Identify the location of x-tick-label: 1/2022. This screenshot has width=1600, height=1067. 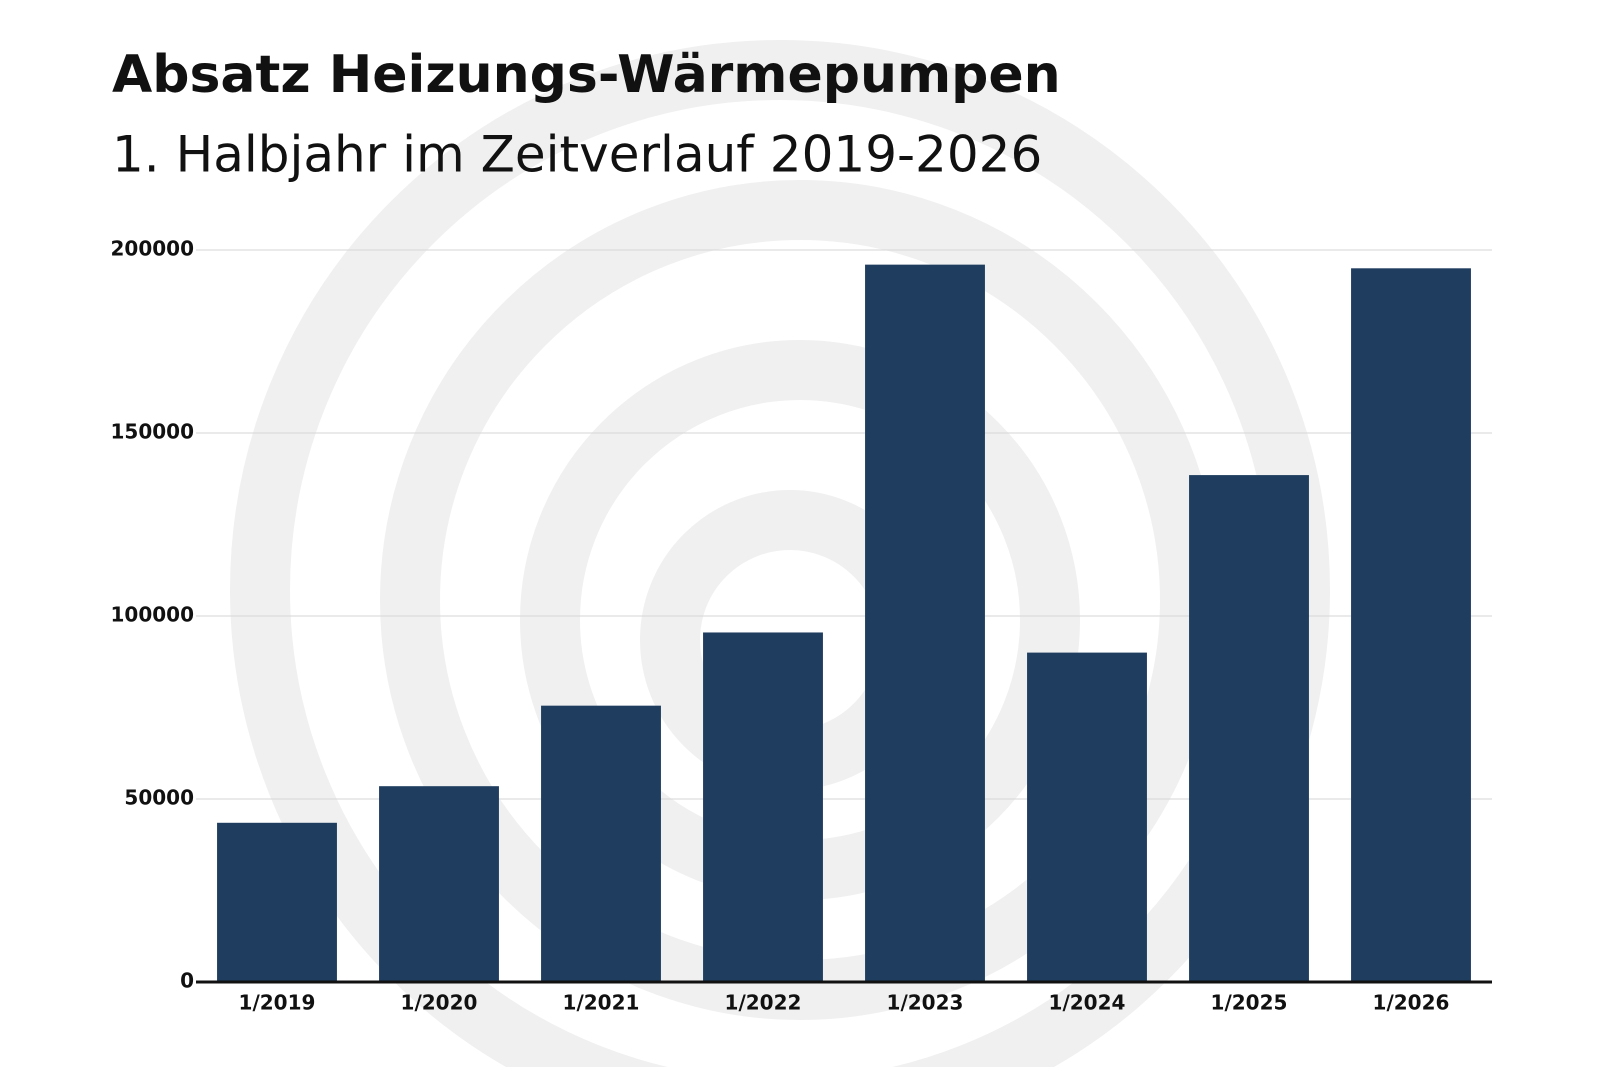
(763, 1003).